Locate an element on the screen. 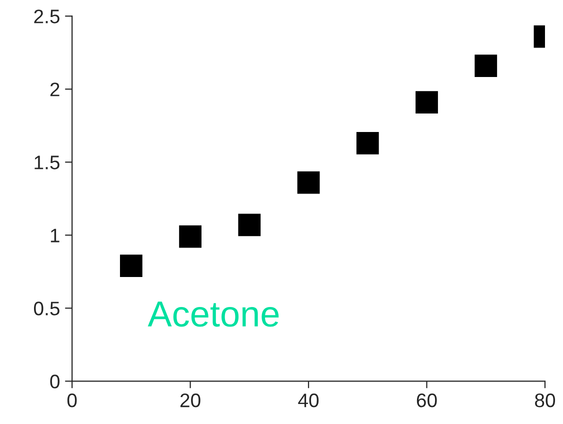 Image resolution: width=563 pixels, height=424 pixels. x-tick-label: 80 is located at coordinates (545, 400).